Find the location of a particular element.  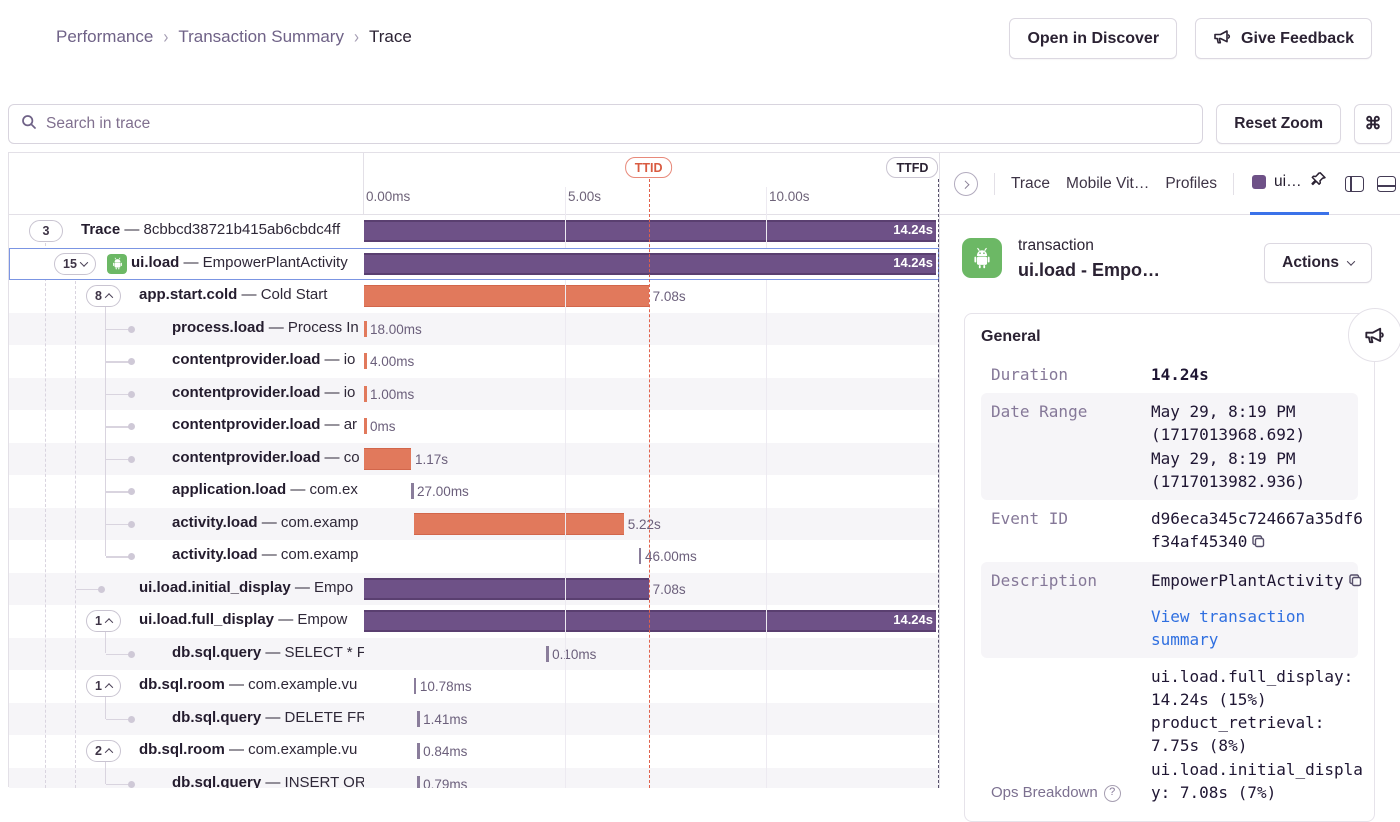

span-tree-cell: db.sql.query — DELETE FR is located at coordinates (186, 719).